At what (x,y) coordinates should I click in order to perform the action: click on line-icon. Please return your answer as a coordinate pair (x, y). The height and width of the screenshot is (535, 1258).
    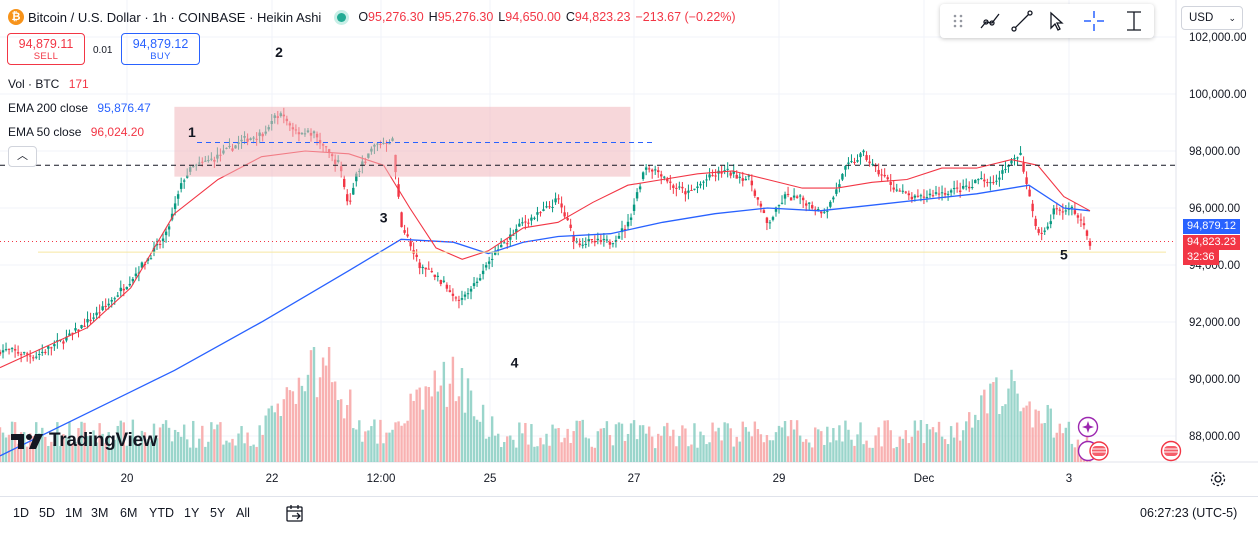
    Looking at the image, I should click on (1022, 21).